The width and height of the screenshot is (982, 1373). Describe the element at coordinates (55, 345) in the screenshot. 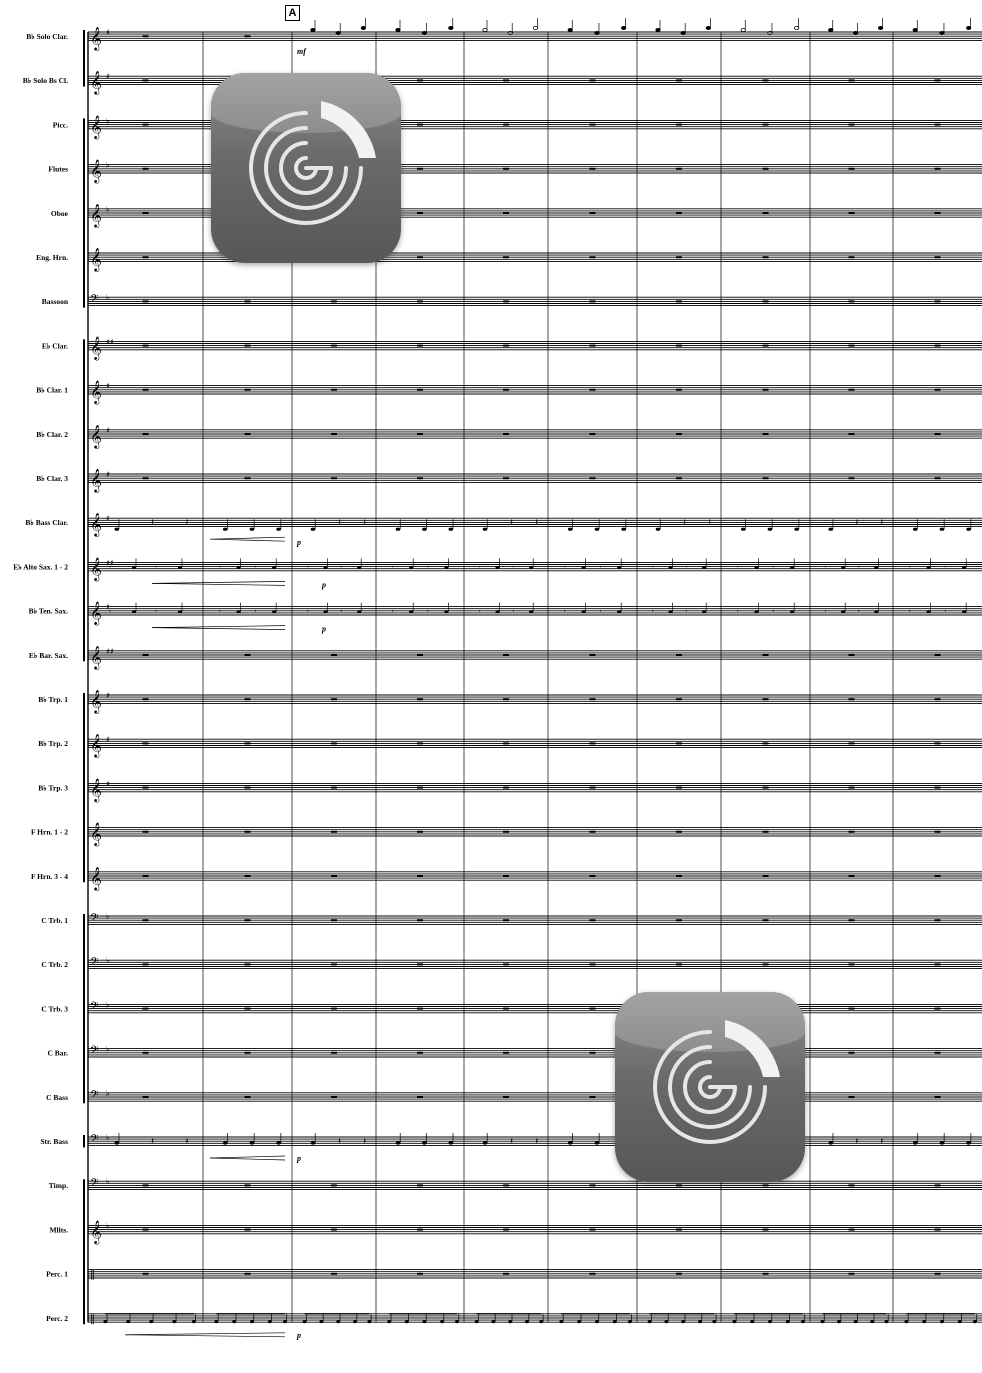

I see `instrument-label: E♭ Clar.` at that location.